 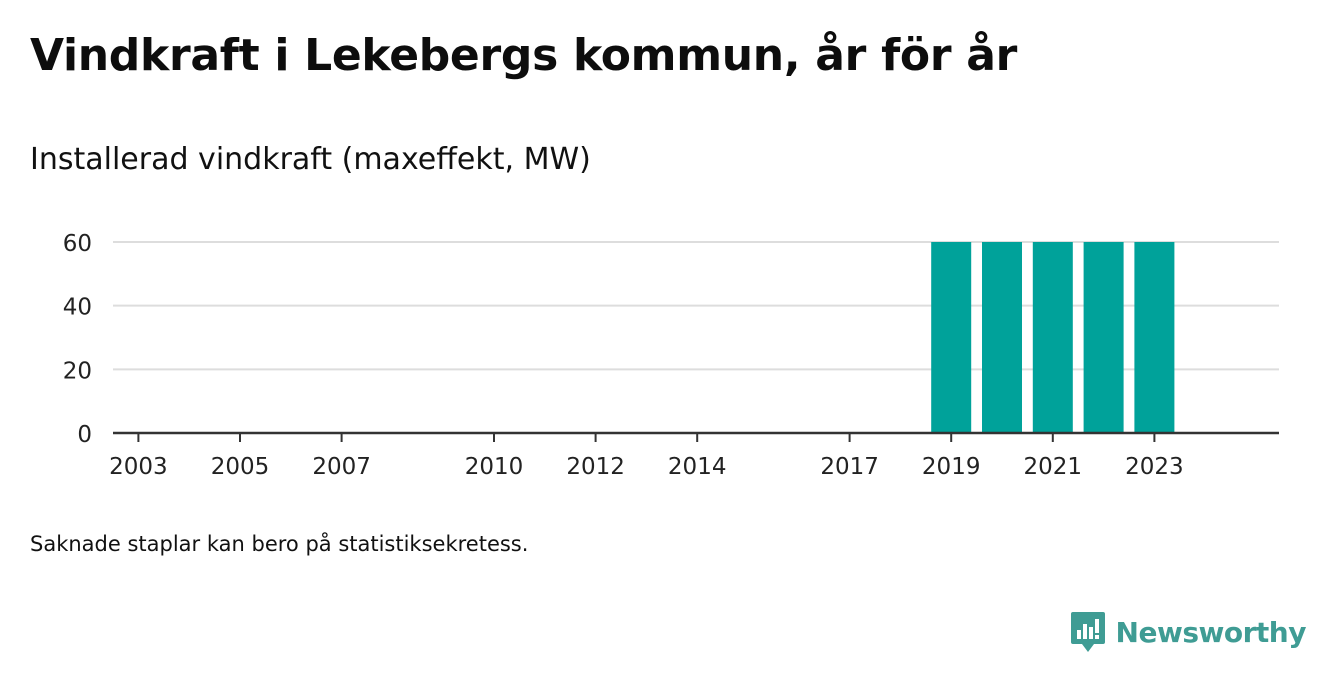 I want to click on x-tick-label-2023: 2023, so click(x=1154, y=467).